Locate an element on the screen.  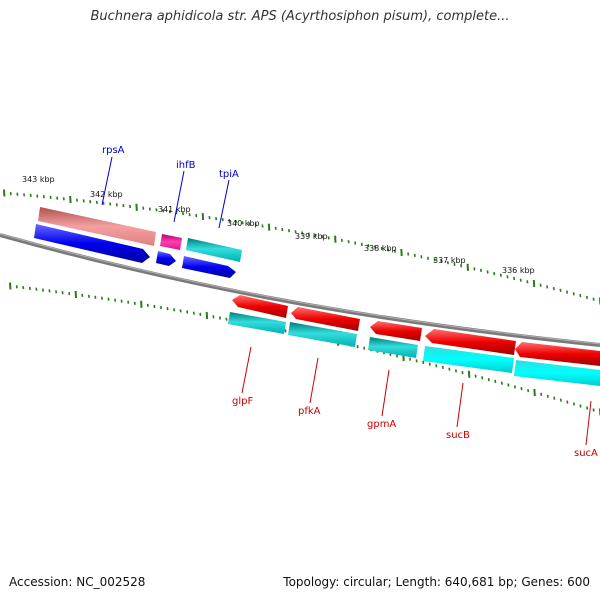
kbp-label-337: 337 kbp is located at coordinates (449, 260).